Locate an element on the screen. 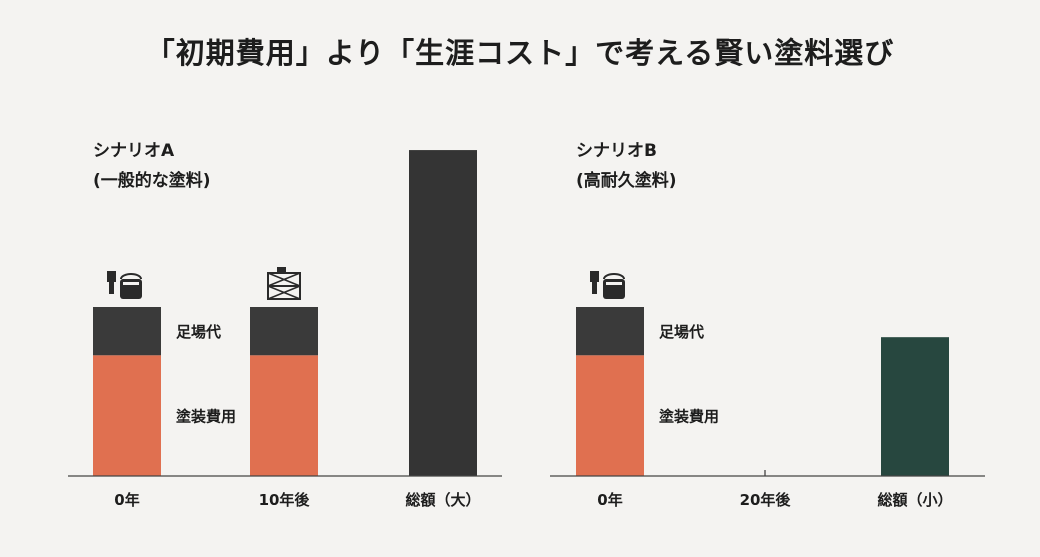 This screenshot has width=1040, height=557. x-tick-label: 10年後 is located at coordinates (285, 500).